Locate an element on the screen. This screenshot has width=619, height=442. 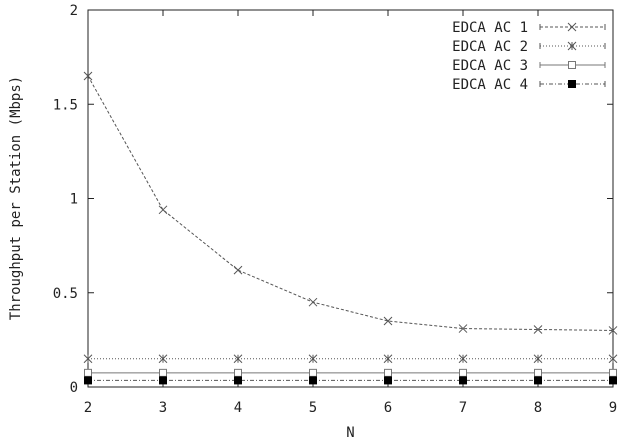
legend-item: EDCA AC 4 is located at coordinates (529, 85).